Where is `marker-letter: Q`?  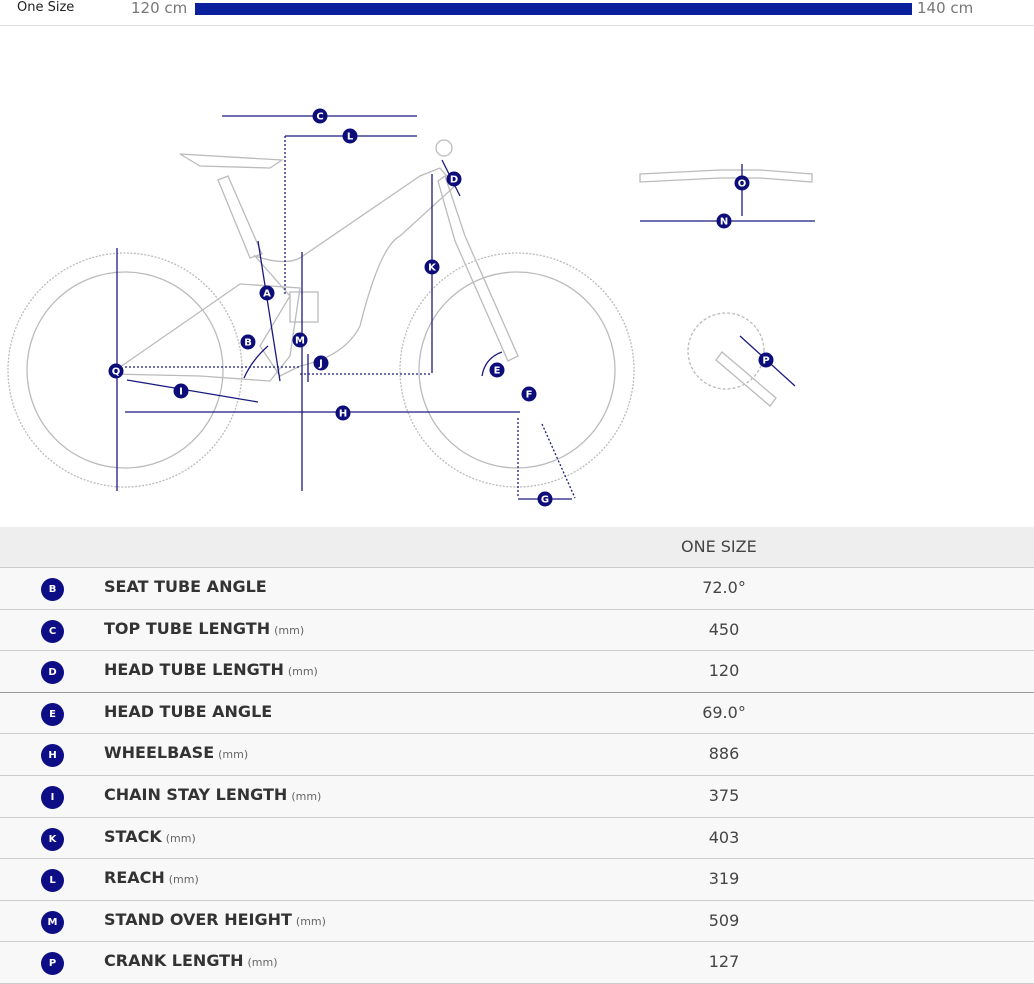 marker-letter: Q is located at coordinates (116, 372).